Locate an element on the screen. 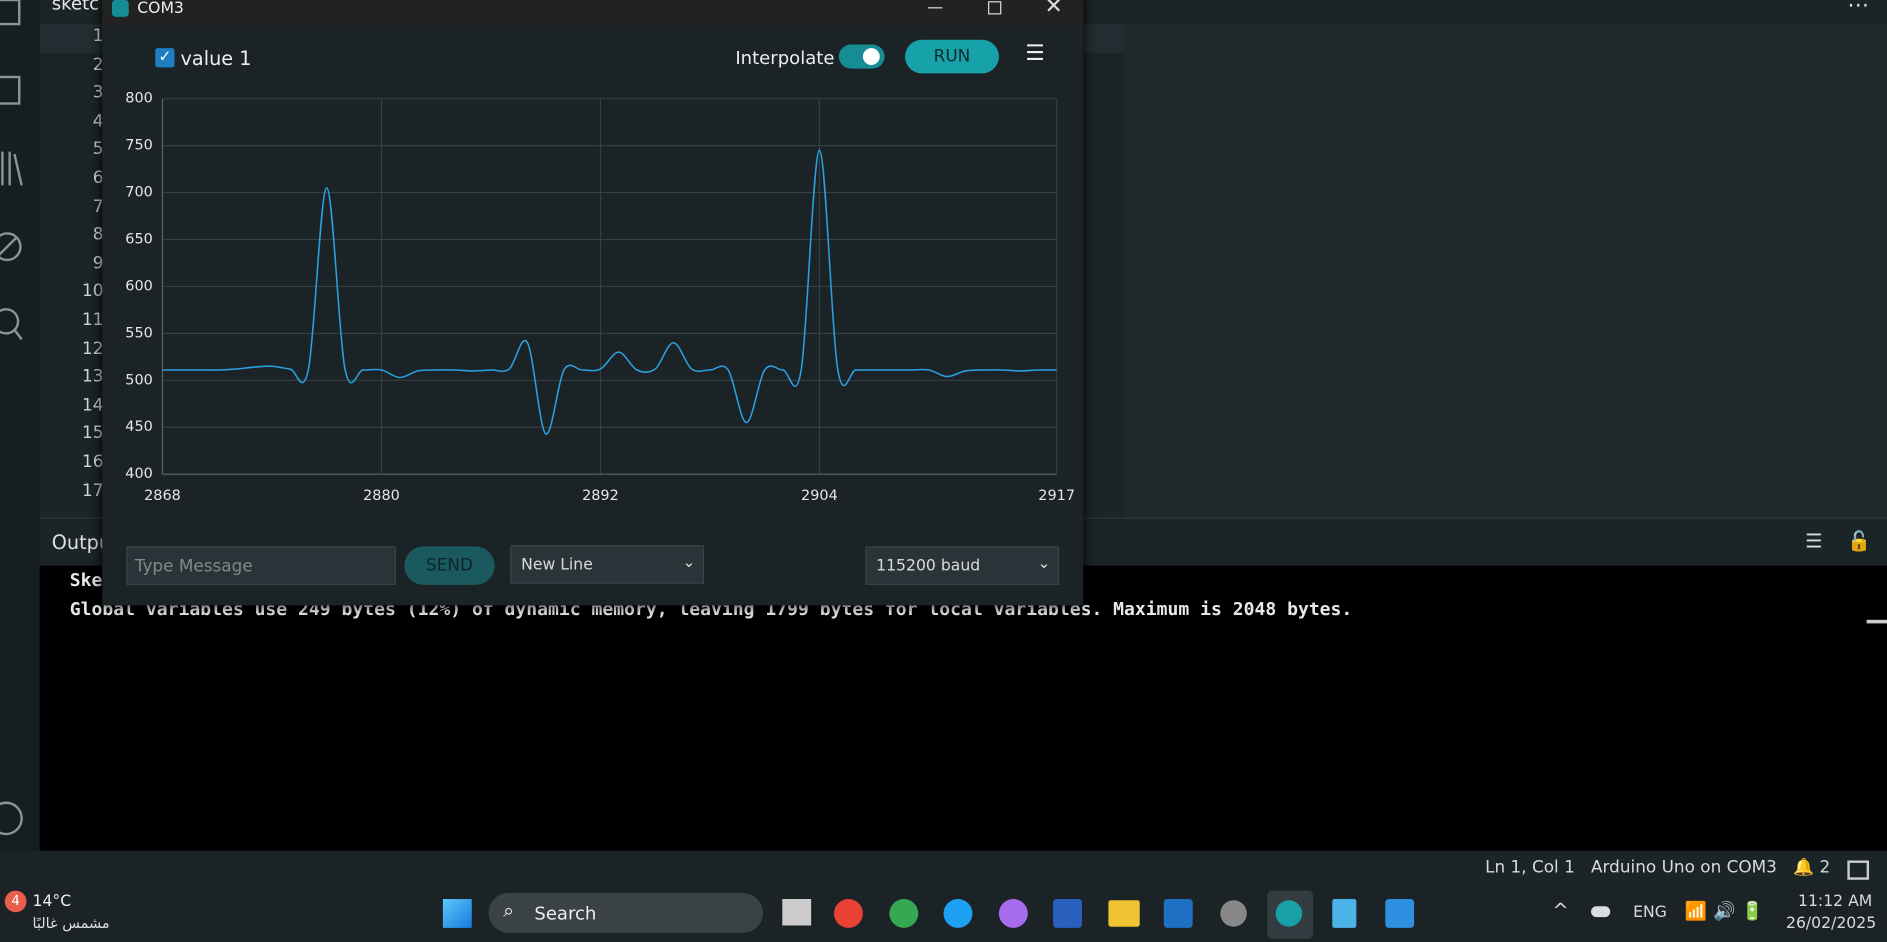 The image size is (1887, 942). output-label: Outpu is located at coordinates (81, 542).